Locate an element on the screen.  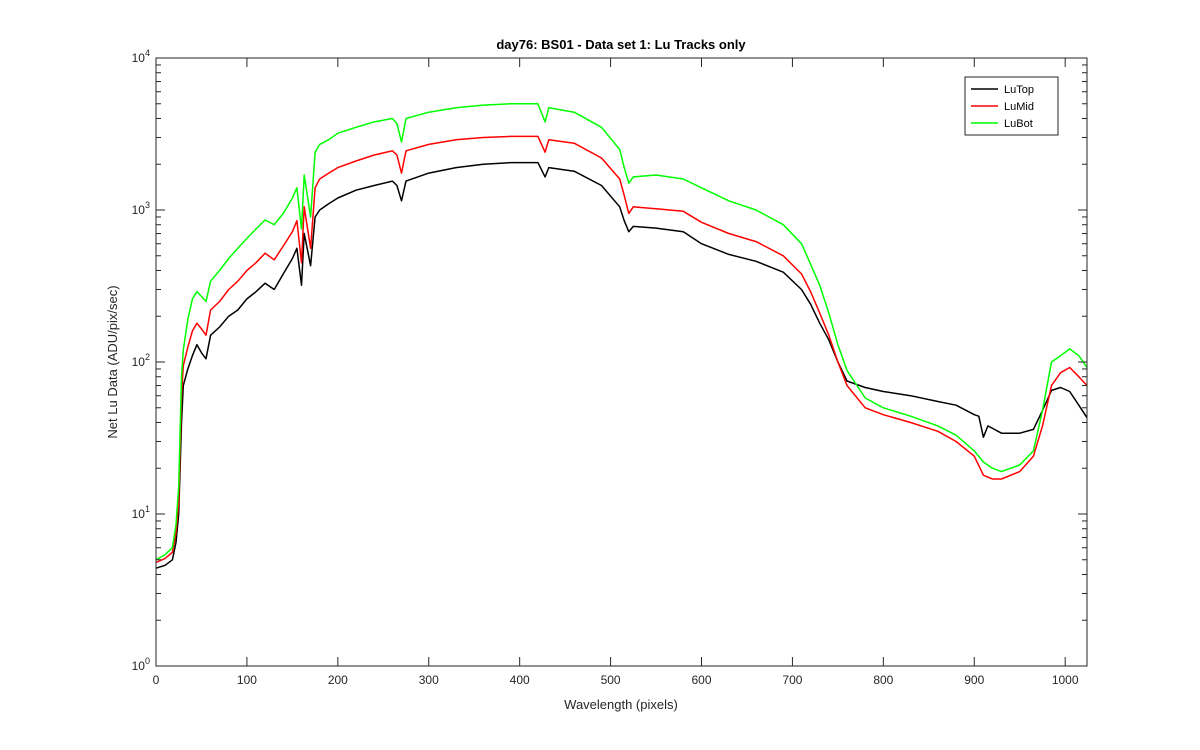
legend: LuTop LuMid LuBot is located at coordinates (1011, 106).